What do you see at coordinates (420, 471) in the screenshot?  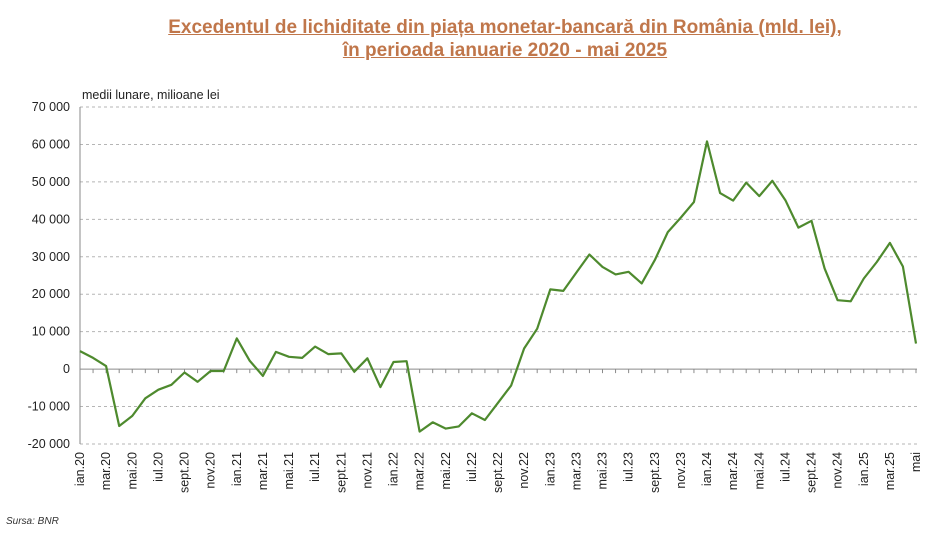 I see `x-tick-label: mar.22` at bounding box center [420, 471].